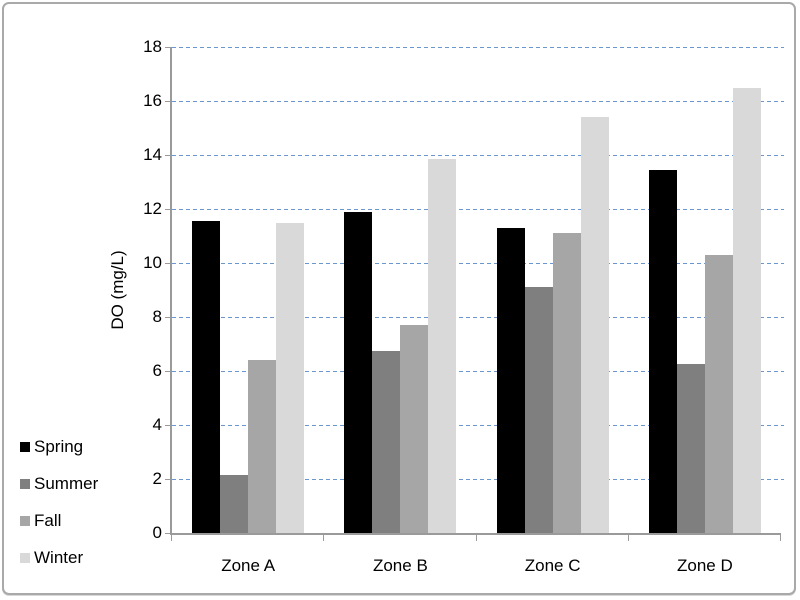 This screenshot has height=600, width=800. What do you see at coordinates (662, 351) in the screenshot?
I see `bar-spring-zone-d` at bounding box center [662, 351].